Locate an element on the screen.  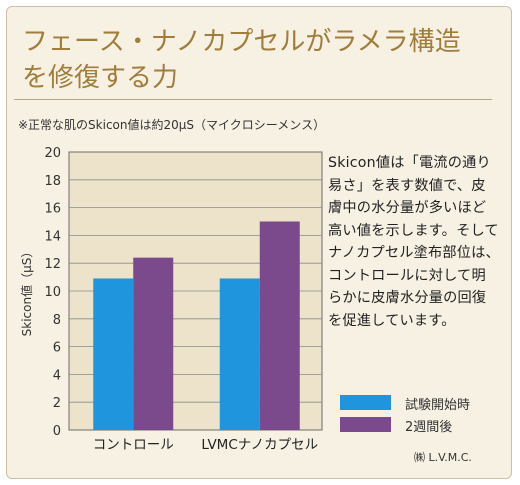
y-tick-label: 10 is located at coordinates (52, 292).